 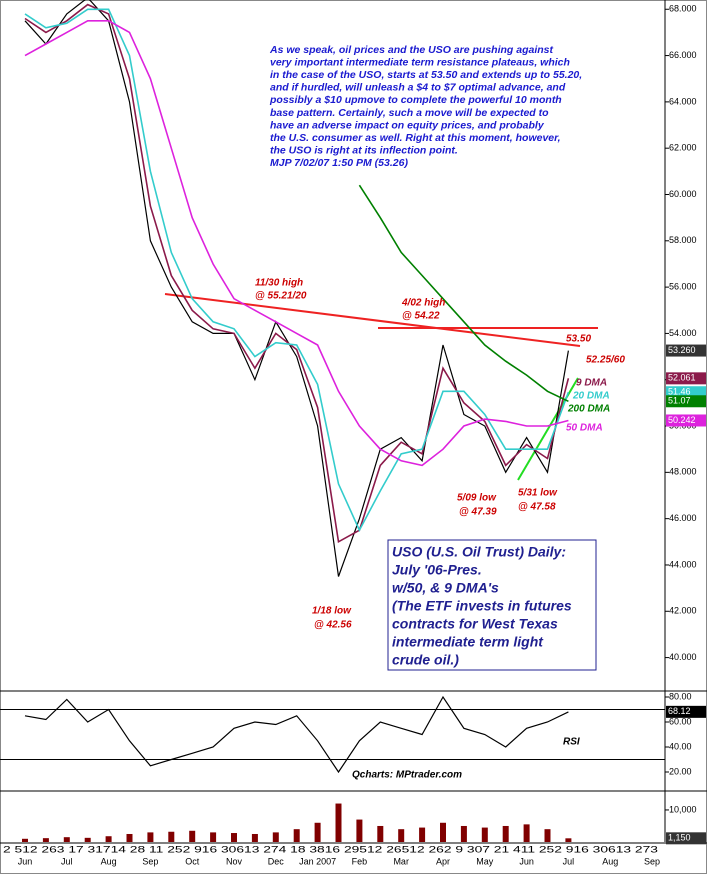 I want to click on info-box, so click(x=492, y=605).